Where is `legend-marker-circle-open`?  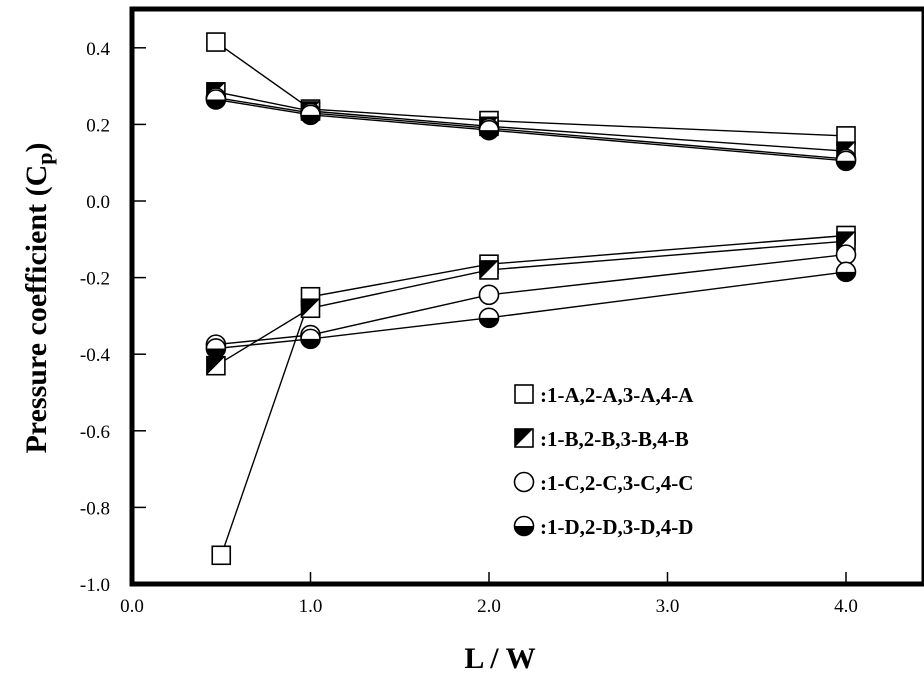
legend-marker-circle-open is located at coordinates (524, 482).